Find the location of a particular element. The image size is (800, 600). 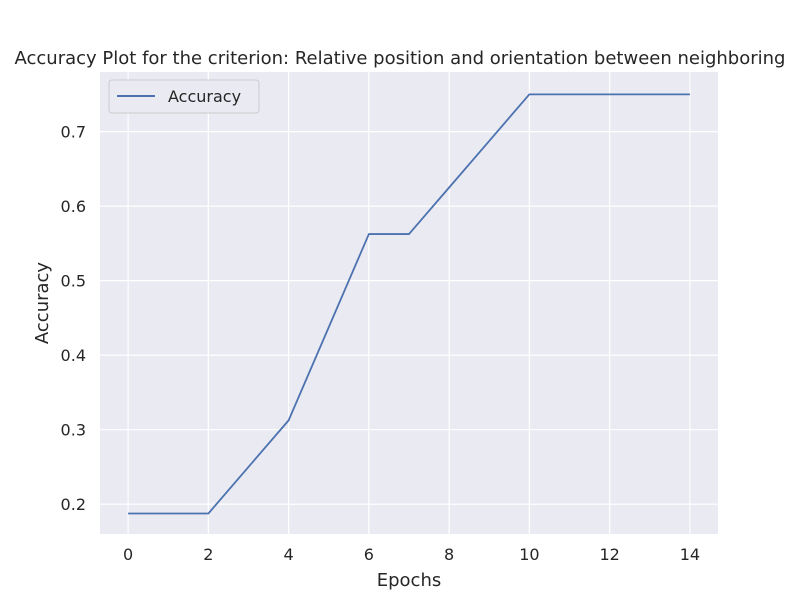

legend-box is located at coordinates (184, 96).